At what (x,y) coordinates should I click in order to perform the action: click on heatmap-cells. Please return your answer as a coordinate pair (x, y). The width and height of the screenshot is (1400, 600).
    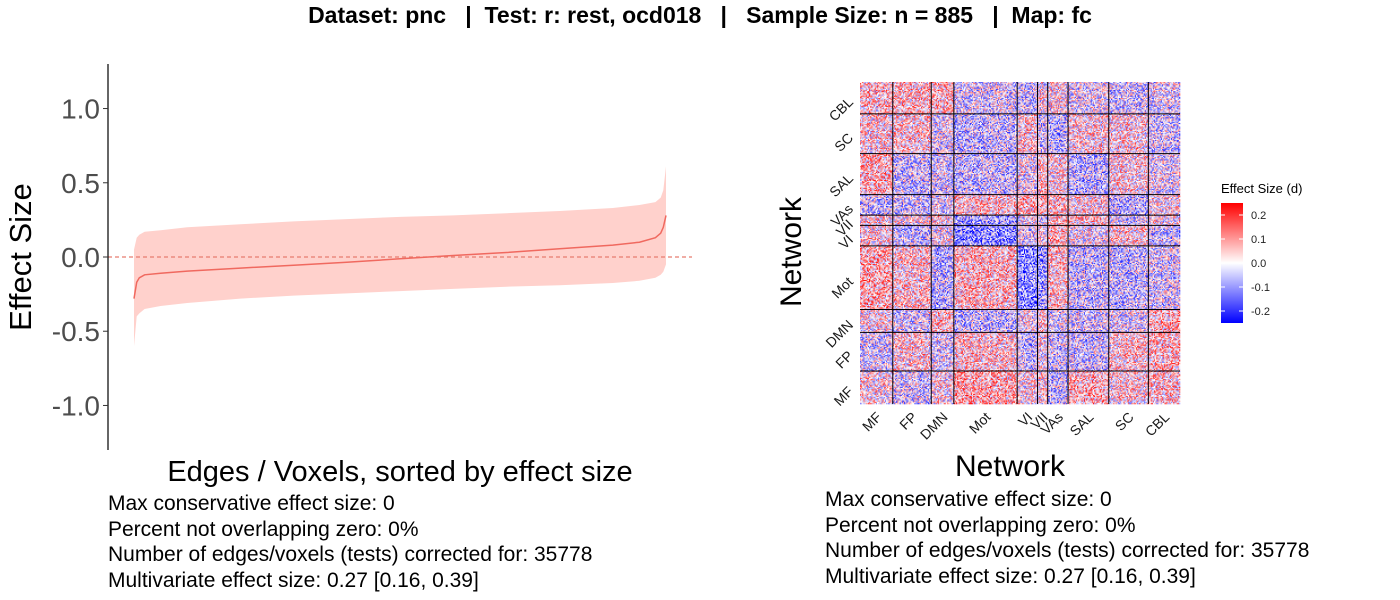
    Looking at the image, I should click on (1020, 243).